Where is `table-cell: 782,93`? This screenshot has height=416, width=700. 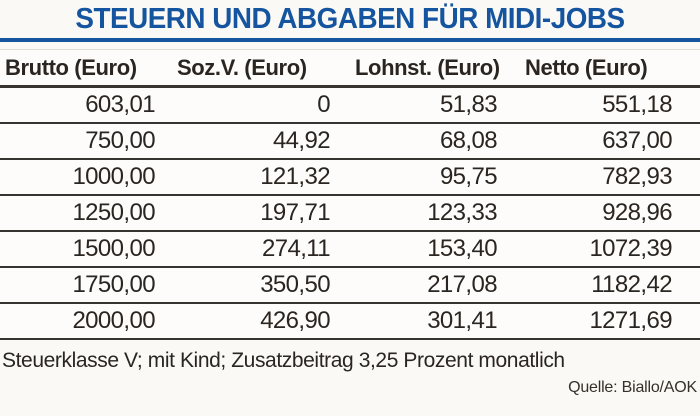
table-cell: 782,93 is located at coordinates (637, 176).